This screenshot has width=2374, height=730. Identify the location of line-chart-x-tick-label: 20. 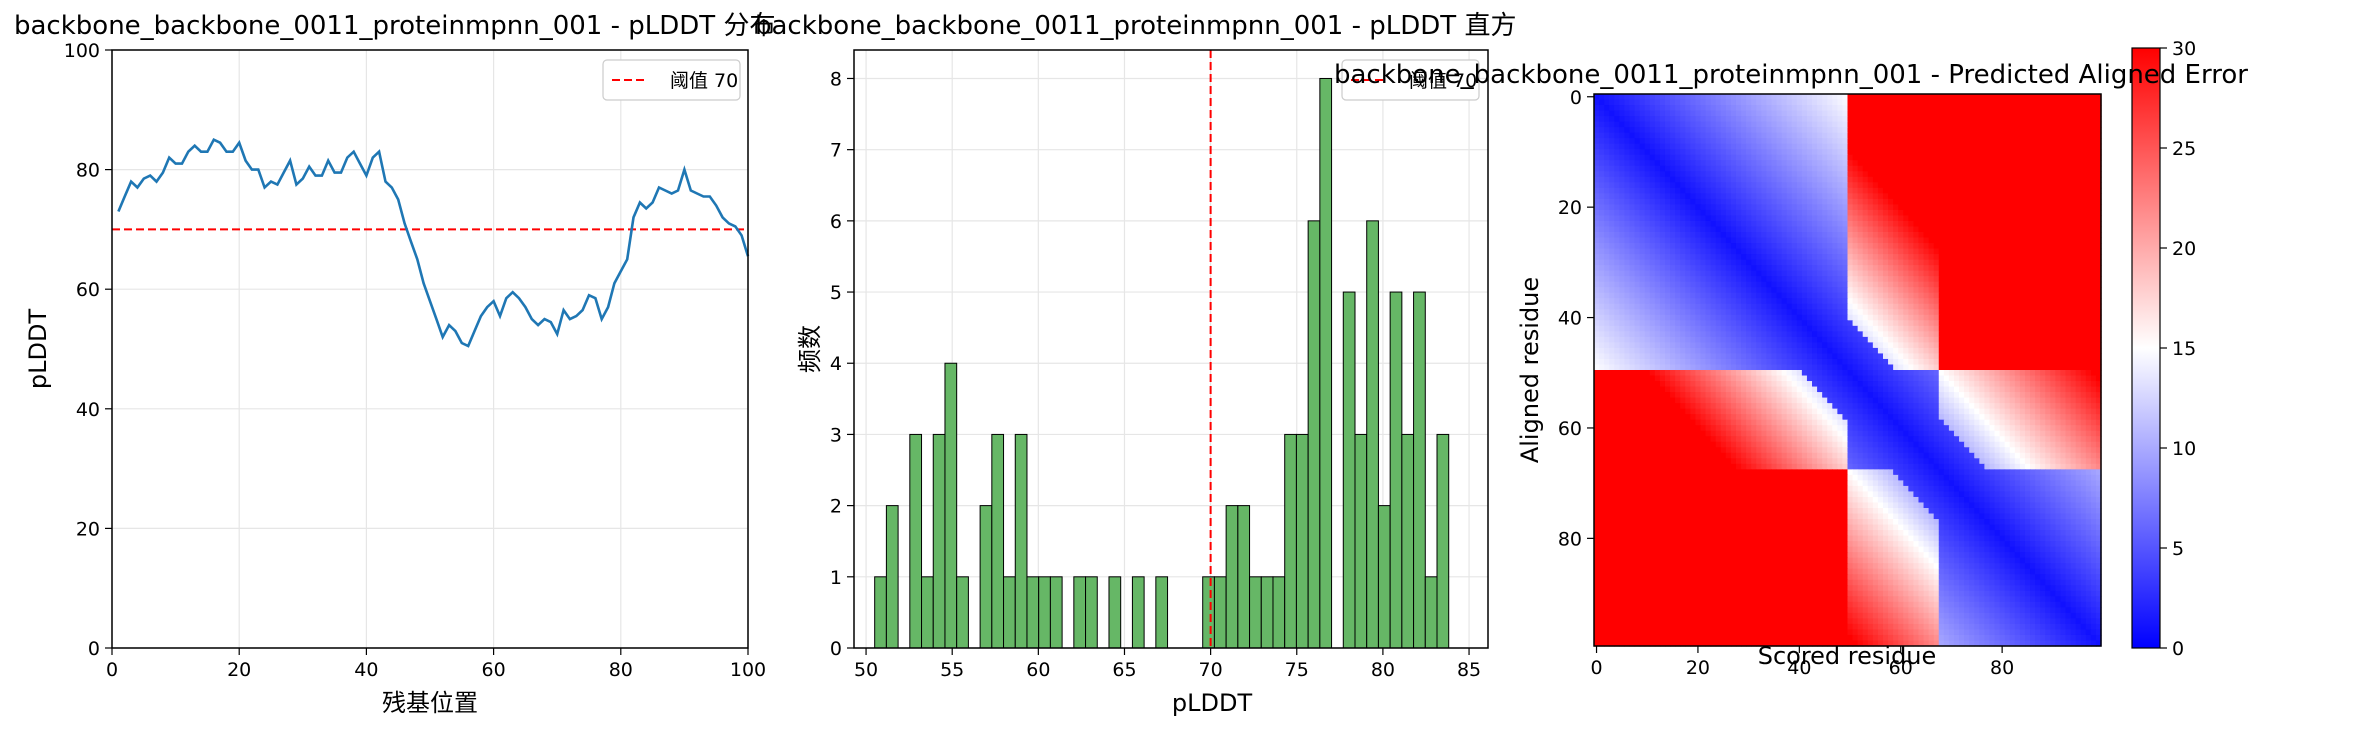
(239, 670).